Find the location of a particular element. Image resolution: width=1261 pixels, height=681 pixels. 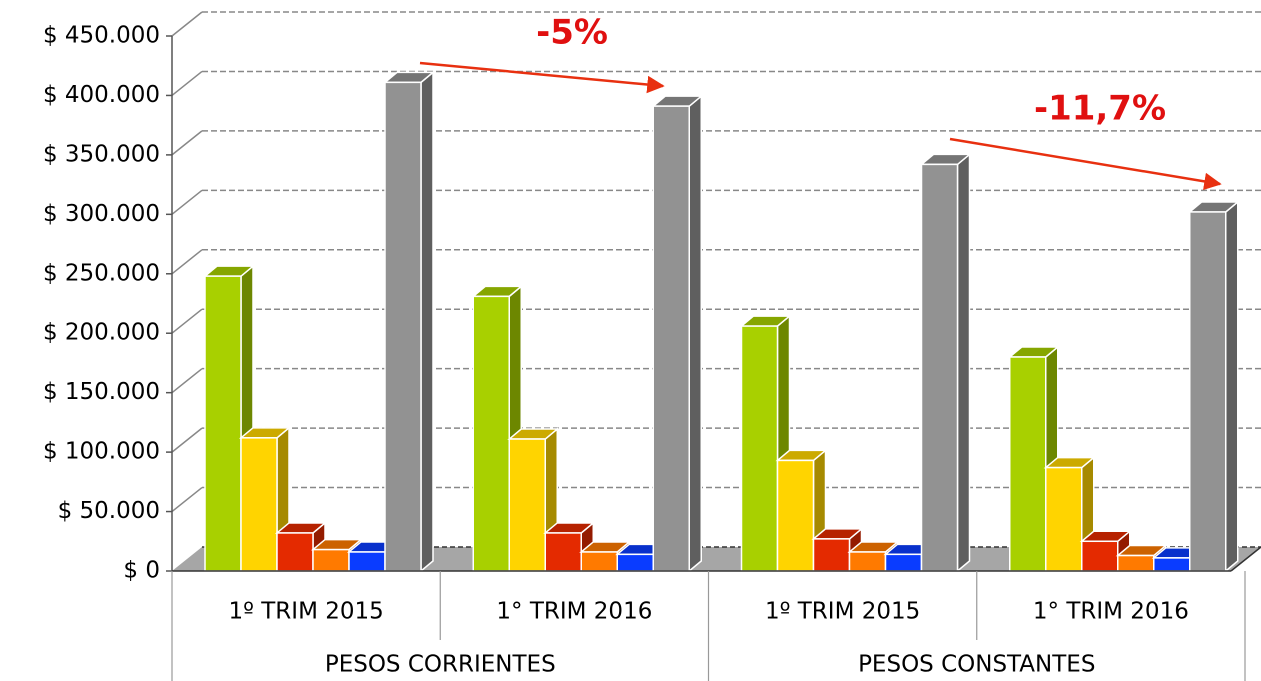

y-tick-label: $ 400.000 is located at coordinates (101, 95).